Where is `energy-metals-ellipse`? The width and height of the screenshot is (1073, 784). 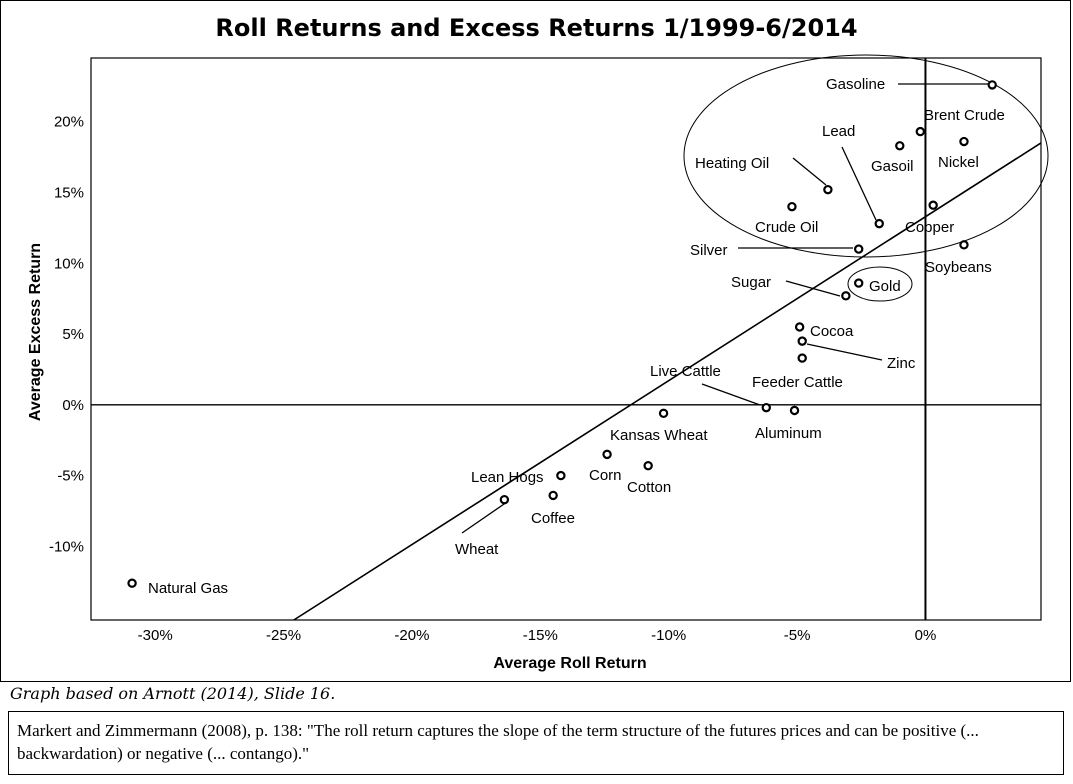
energy-metals-ellipse is located at coordinates (866, 156).